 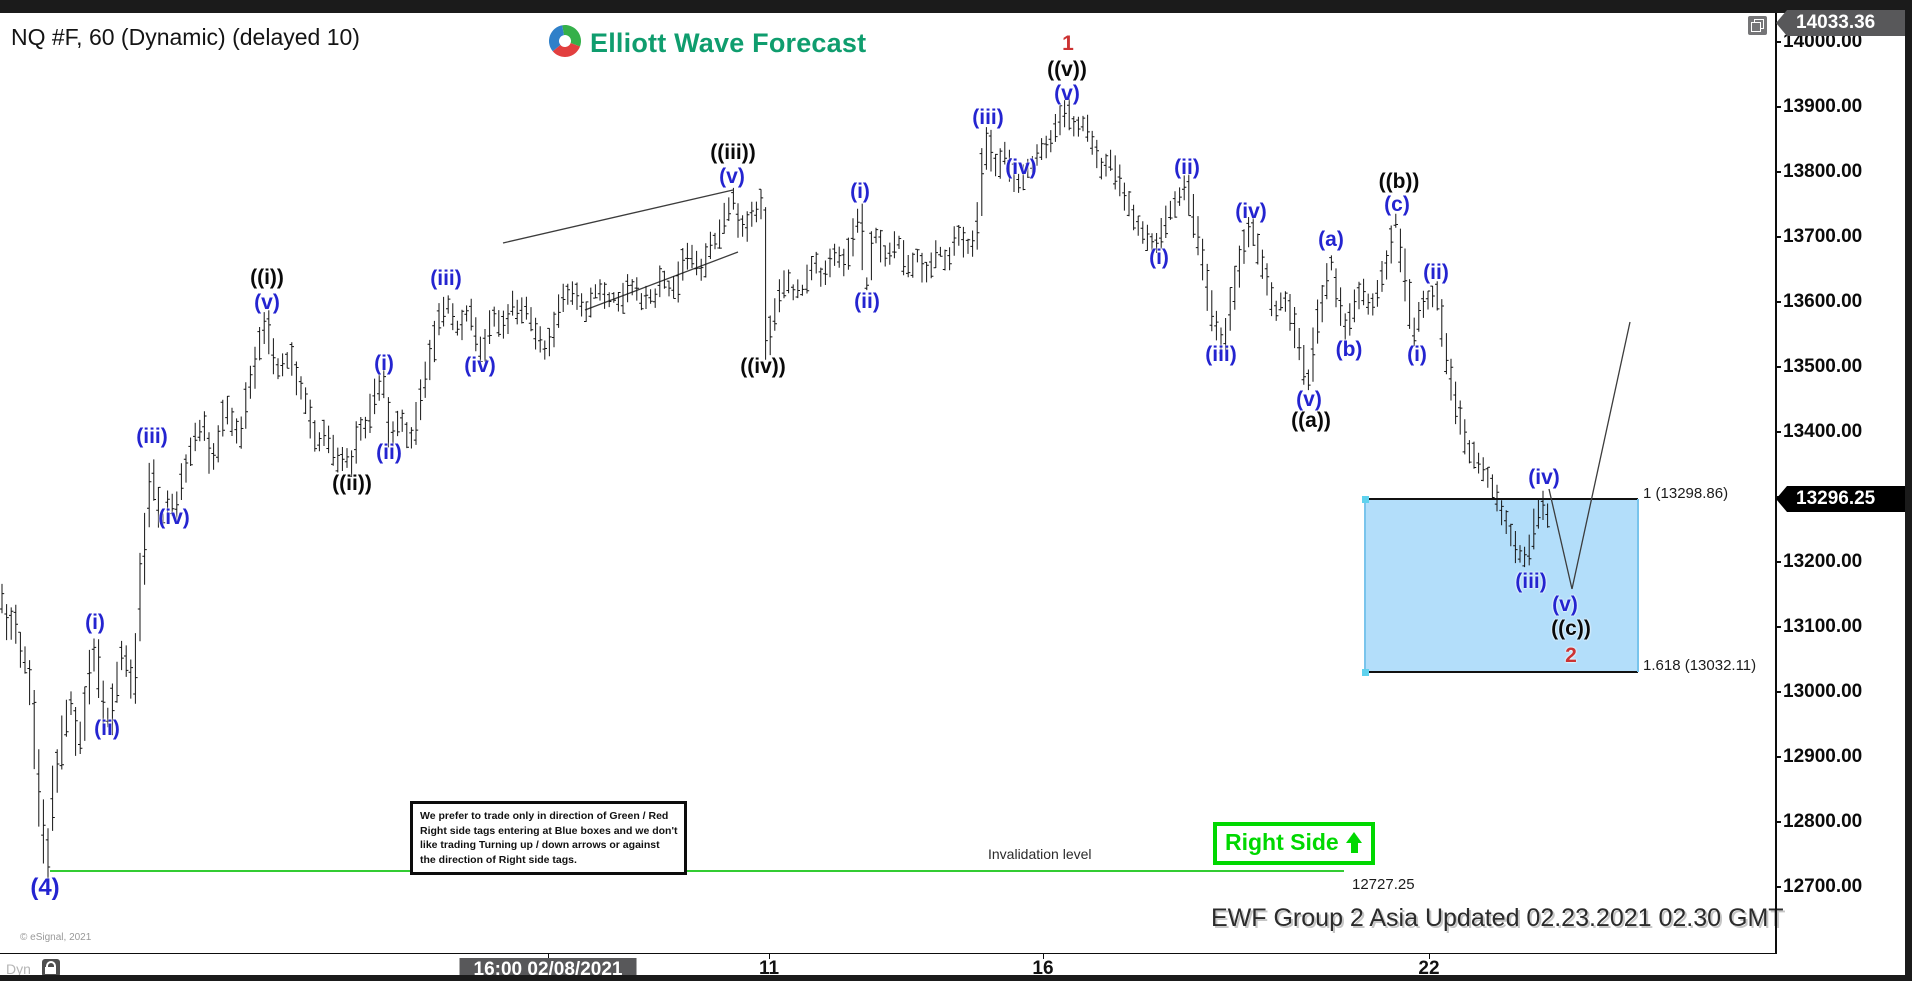 What do you see at coordinates (956, 6) in the screenshot?
I see `window-top-bar` at bounding box center [956, 6].